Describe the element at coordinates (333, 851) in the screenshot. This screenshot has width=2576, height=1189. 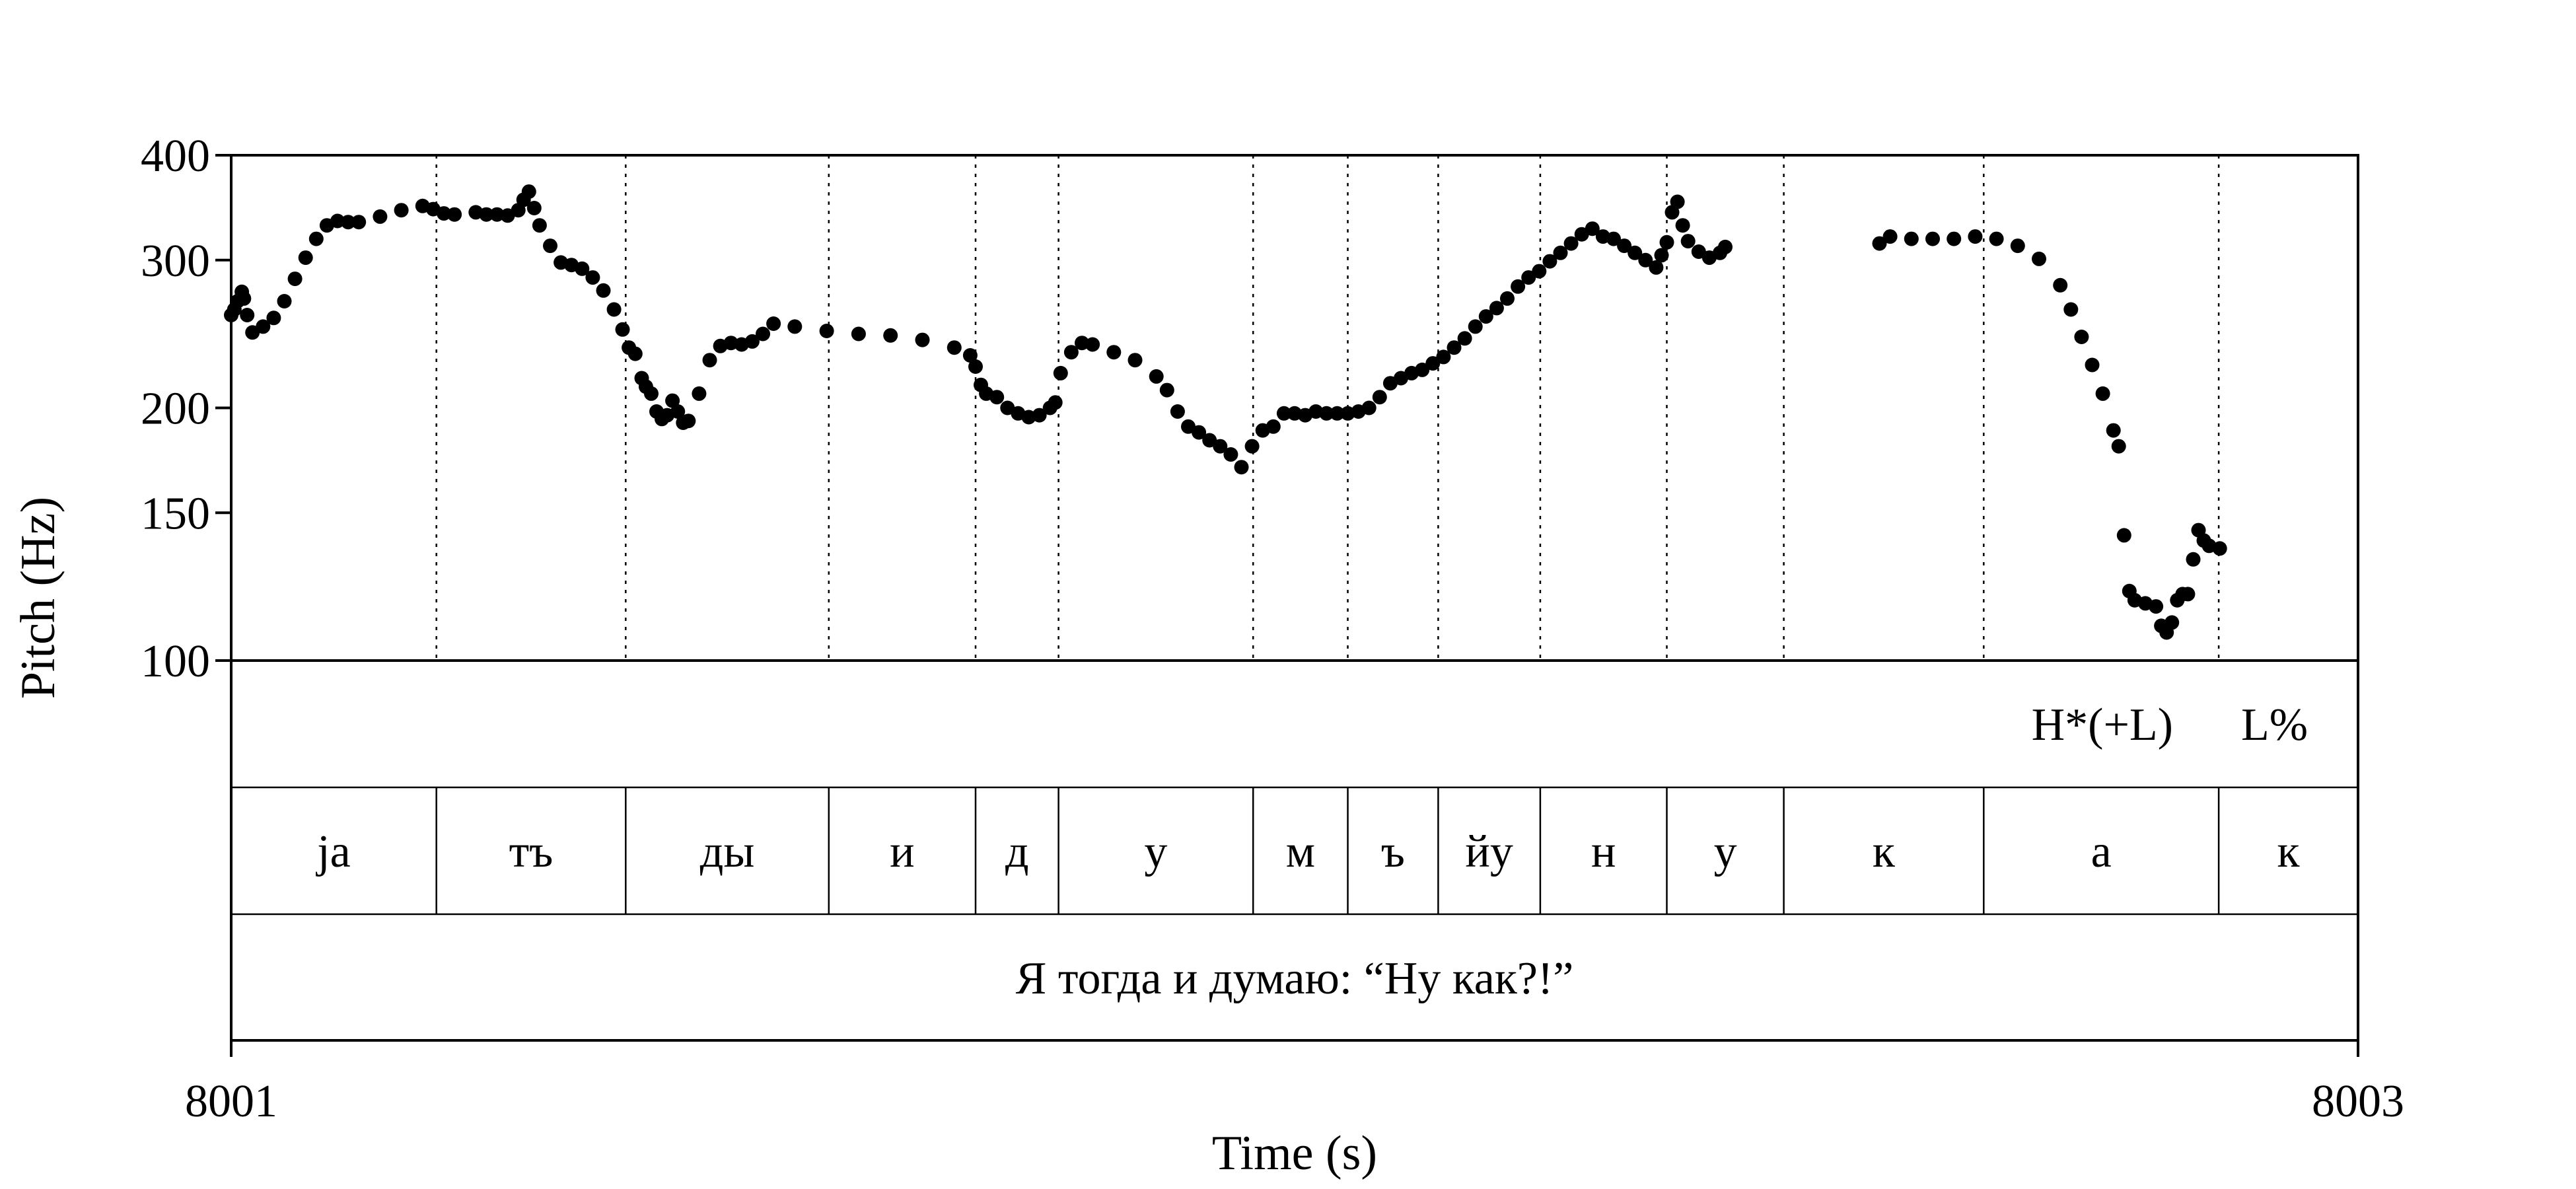
I see `segment-label: ja` at that location.